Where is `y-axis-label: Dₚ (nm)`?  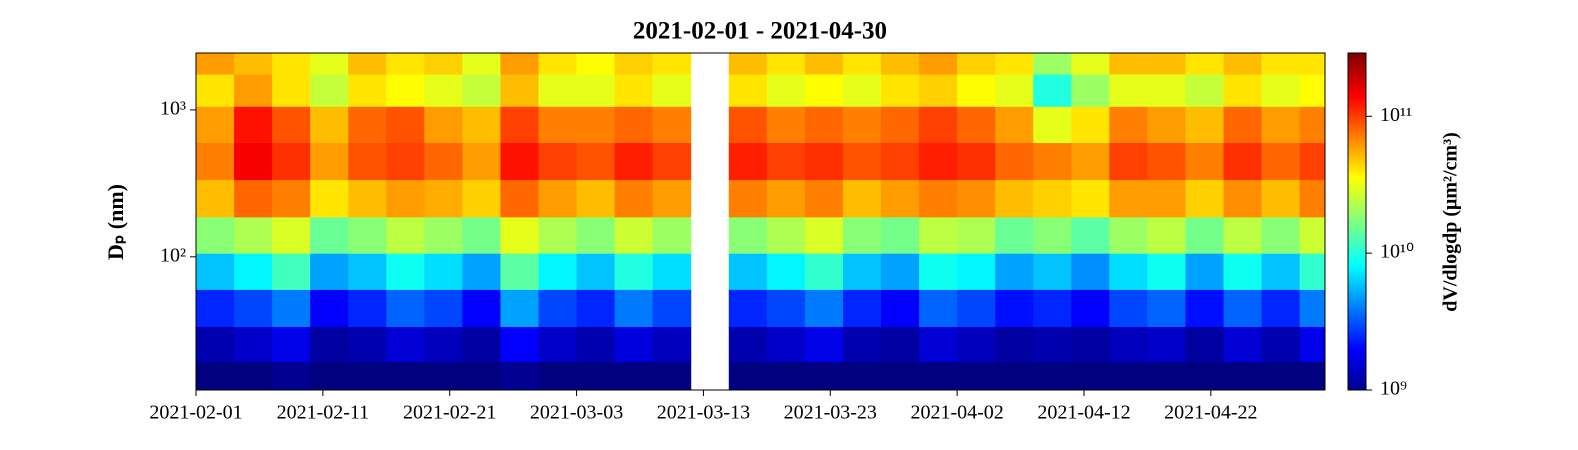 y-axis-label: Dₚ (nm) is located at coordinates (115, 222).